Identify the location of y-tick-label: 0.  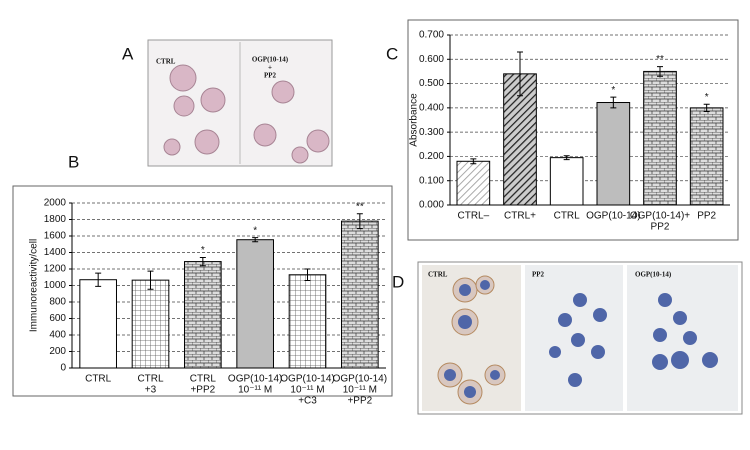
(63, 368).